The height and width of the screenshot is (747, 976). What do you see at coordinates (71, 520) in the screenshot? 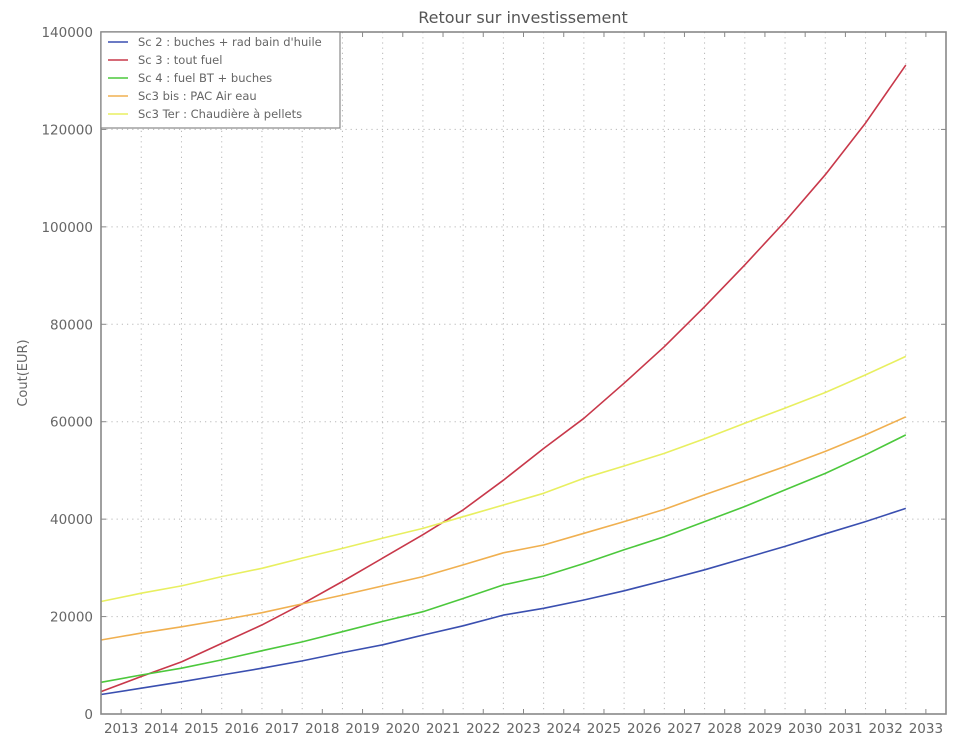
I see `y-tick-label: 40000` at bounding box center [71, 520].